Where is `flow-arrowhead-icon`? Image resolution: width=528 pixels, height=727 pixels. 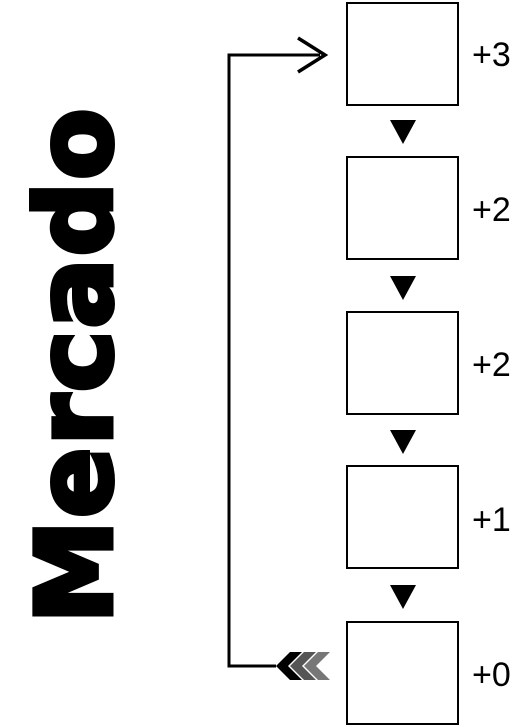 flow-arrowhead-icon is located at coordinates (313, 55).